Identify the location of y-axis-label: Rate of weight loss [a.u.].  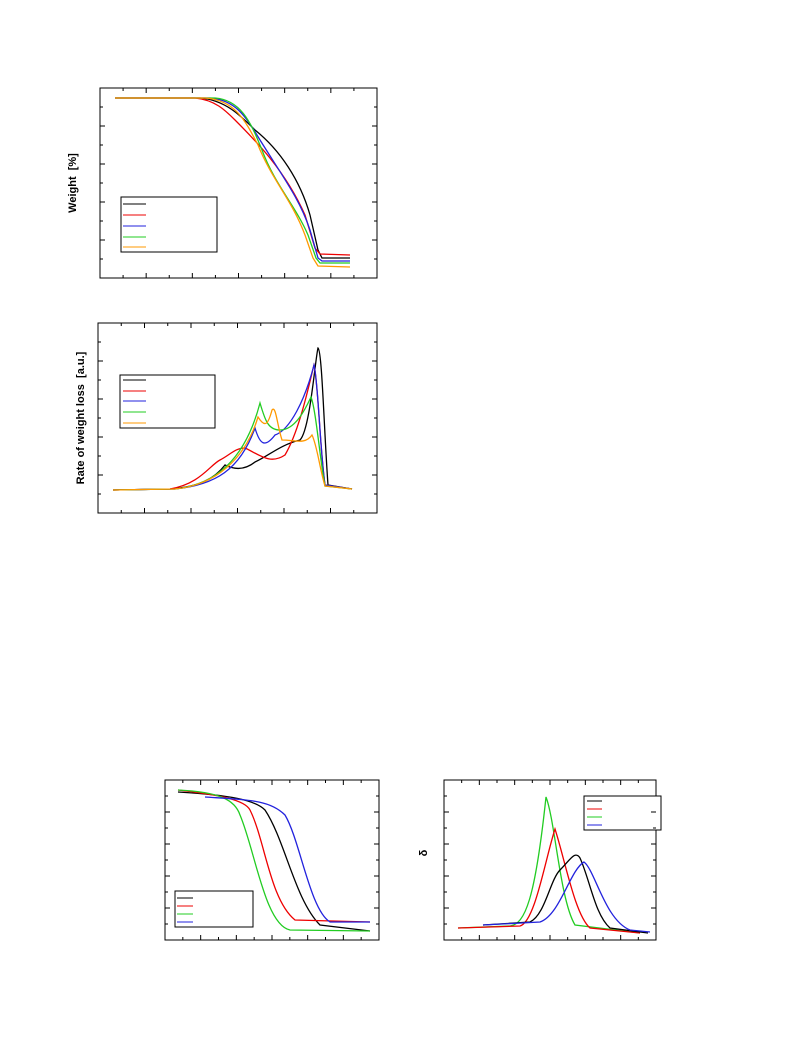
(81, 417).